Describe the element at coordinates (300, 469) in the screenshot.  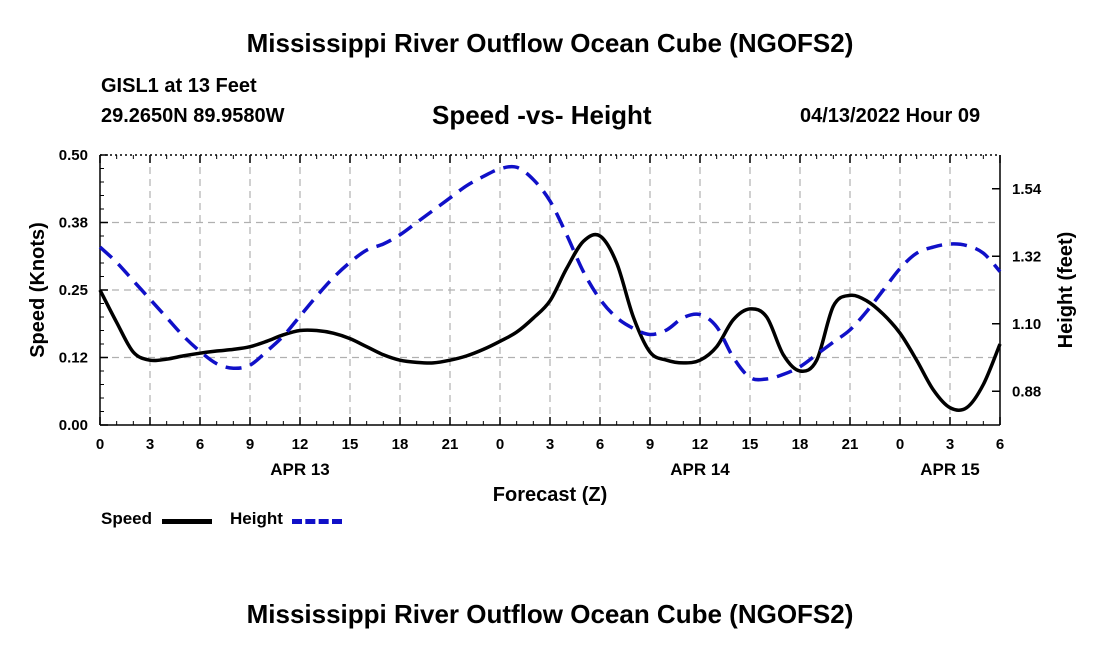
I see `x-date-label: APR 13` at that location.